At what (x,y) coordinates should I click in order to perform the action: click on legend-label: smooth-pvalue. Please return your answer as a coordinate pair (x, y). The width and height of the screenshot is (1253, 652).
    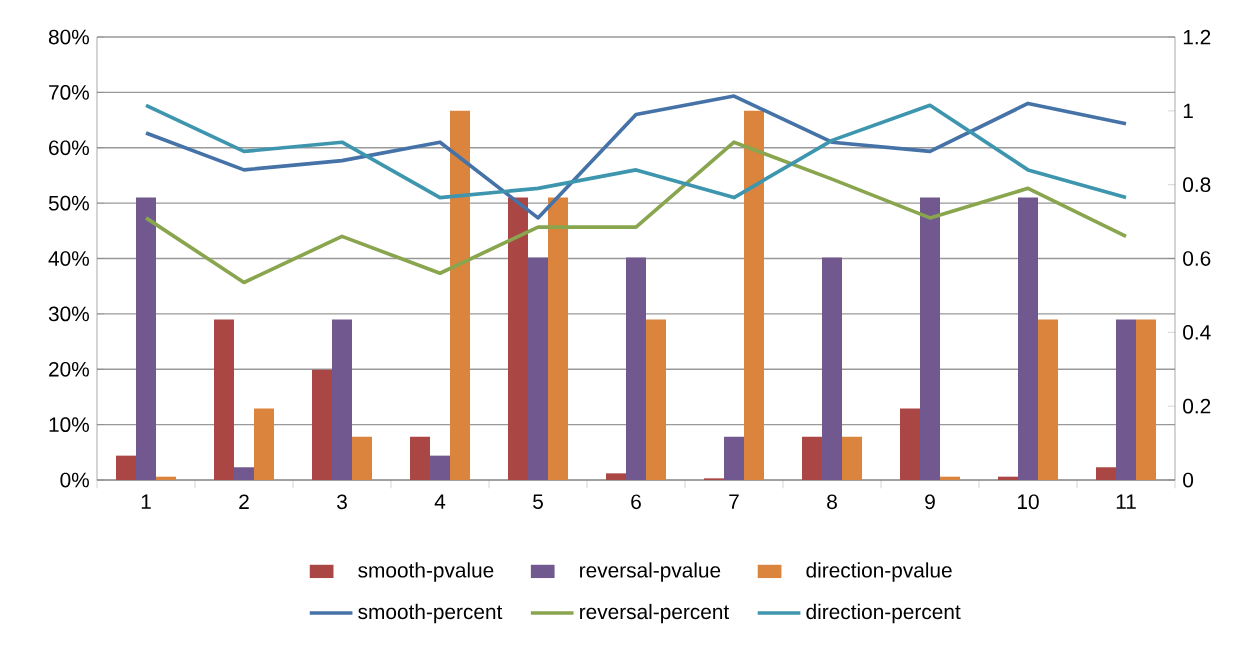
    Looking at the image, I should click on (426, 572).